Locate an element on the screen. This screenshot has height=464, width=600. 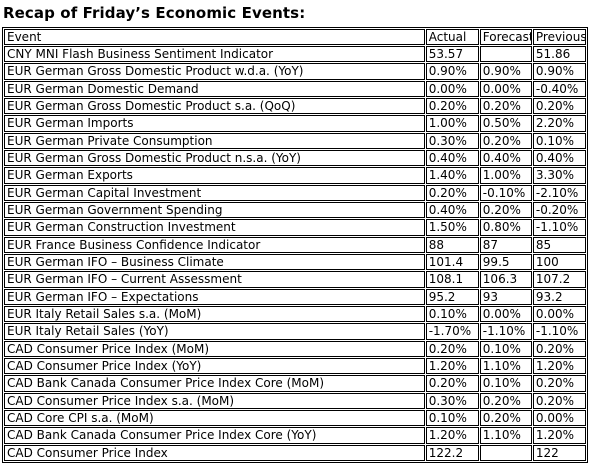
actual-cell: 122.2 is located at coordinates (452, 452).